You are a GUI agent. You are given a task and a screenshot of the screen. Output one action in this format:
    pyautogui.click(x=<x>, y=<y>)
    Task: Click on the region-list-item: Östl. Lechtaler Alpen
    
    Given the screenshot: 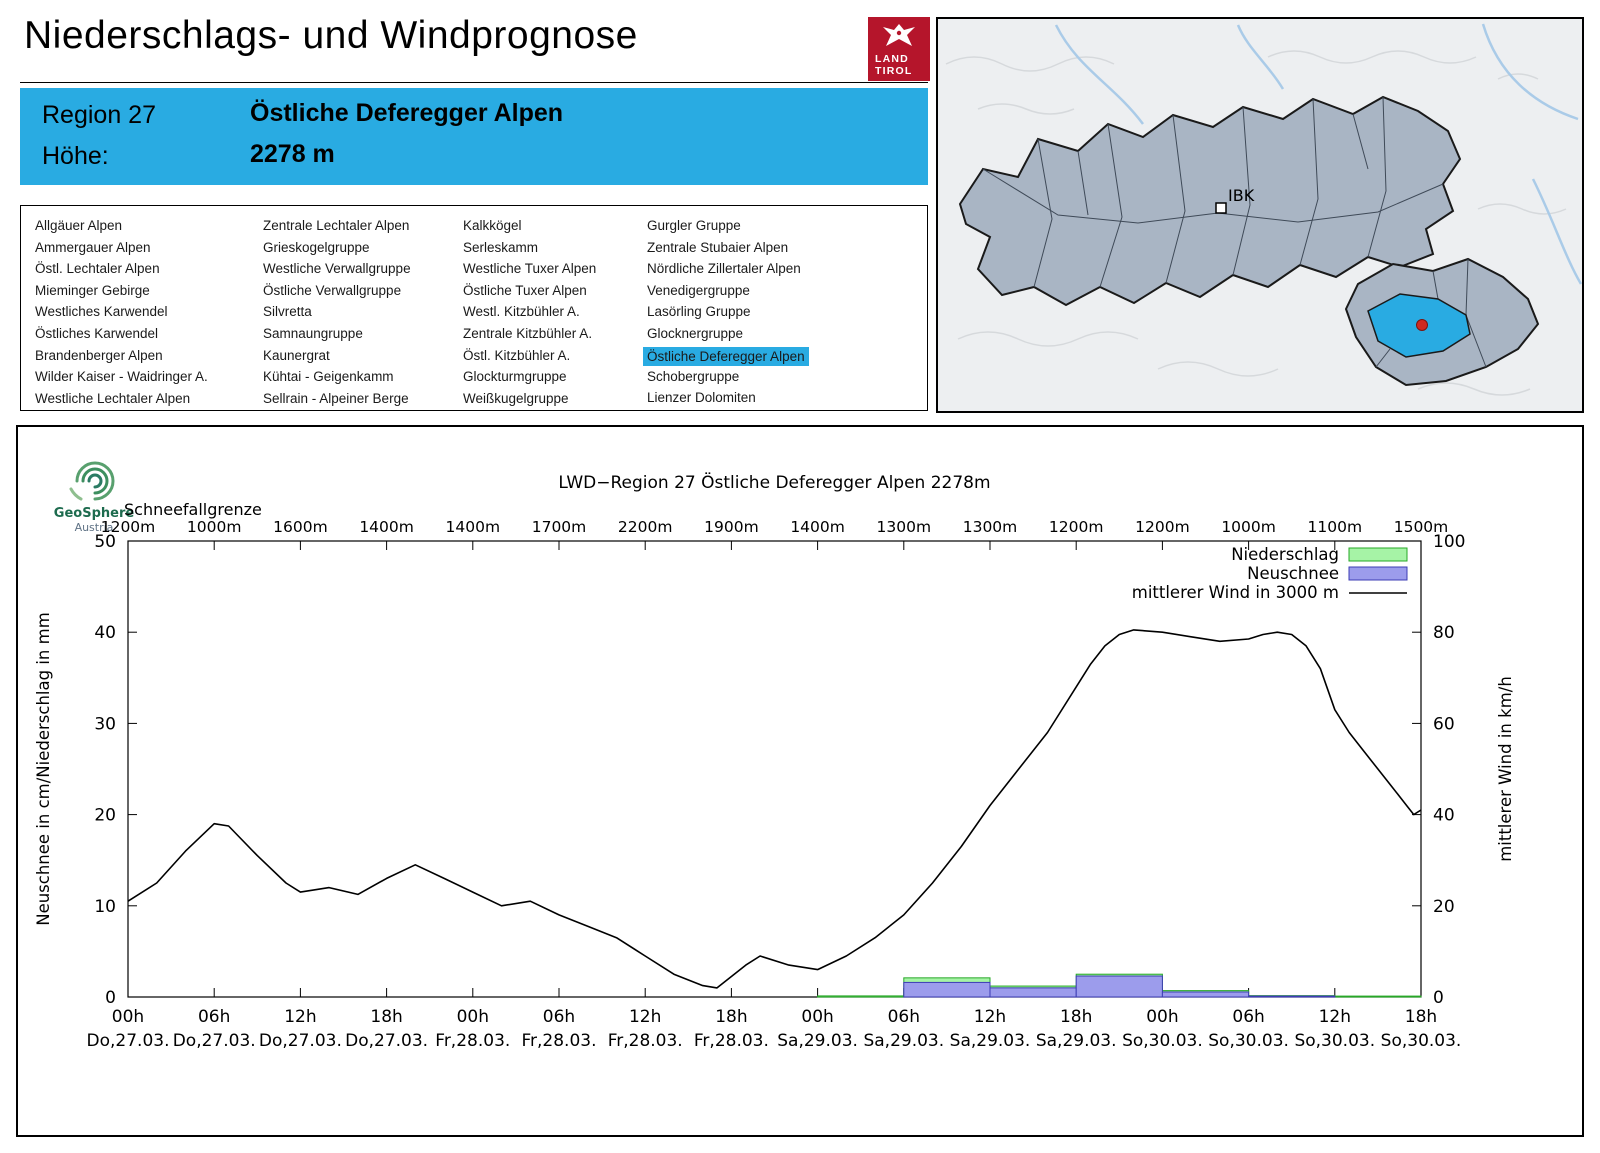 What is the action you would take?
    pyautogui.click(x=97, y=269)
    